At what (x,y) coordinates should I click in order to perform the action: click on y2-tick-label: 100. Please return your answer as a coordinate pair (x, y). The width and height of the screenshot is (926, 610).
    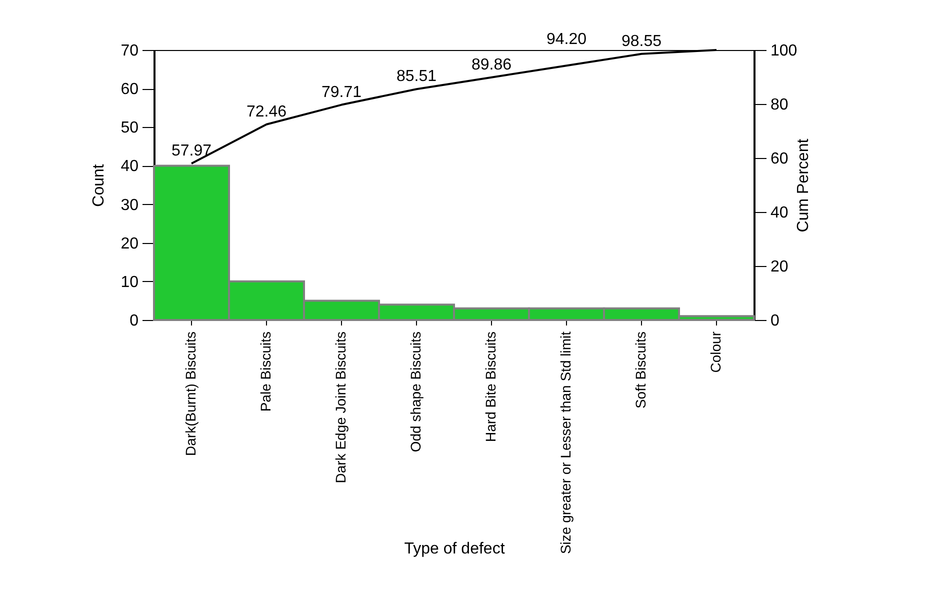
    Looking at the image, I should click on (784, 51).